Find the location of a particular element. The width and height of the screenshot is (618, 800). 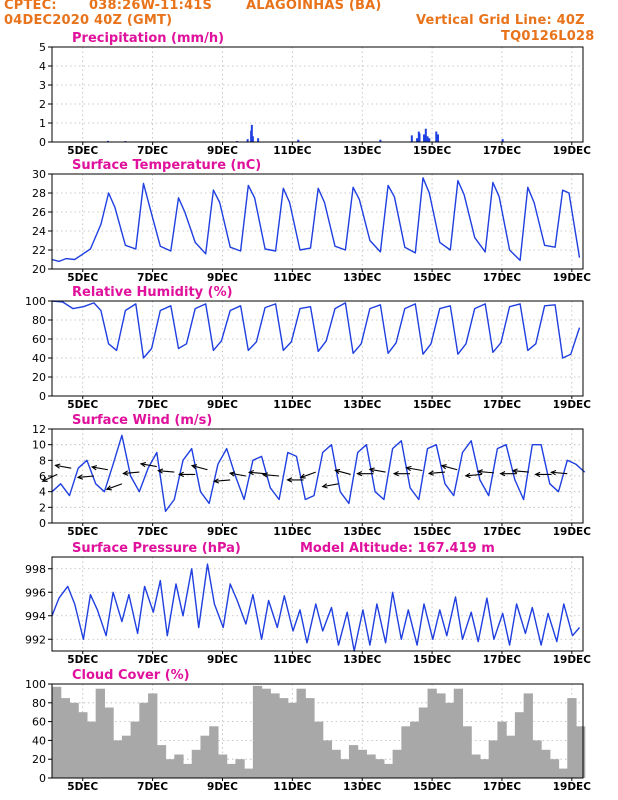

source-label: CPTEC: is located at coordinates (30, 6).